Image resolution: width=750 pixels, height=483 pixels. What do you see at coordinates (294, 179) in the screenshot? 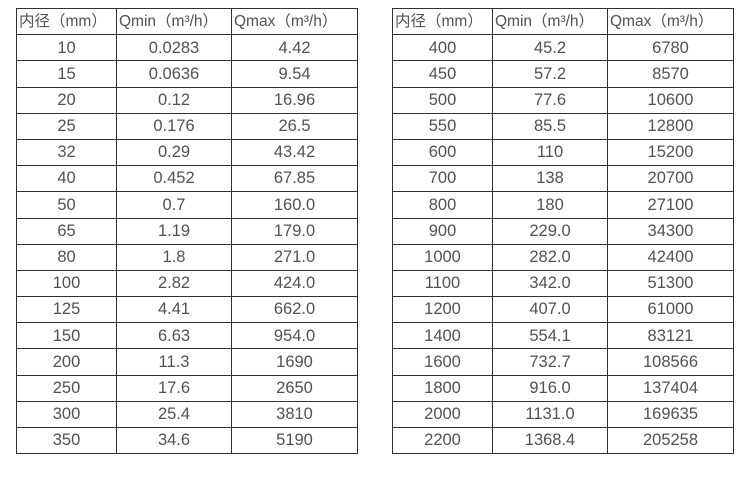
I see `table-cell: 67.85` at bounding box center [294, 179].